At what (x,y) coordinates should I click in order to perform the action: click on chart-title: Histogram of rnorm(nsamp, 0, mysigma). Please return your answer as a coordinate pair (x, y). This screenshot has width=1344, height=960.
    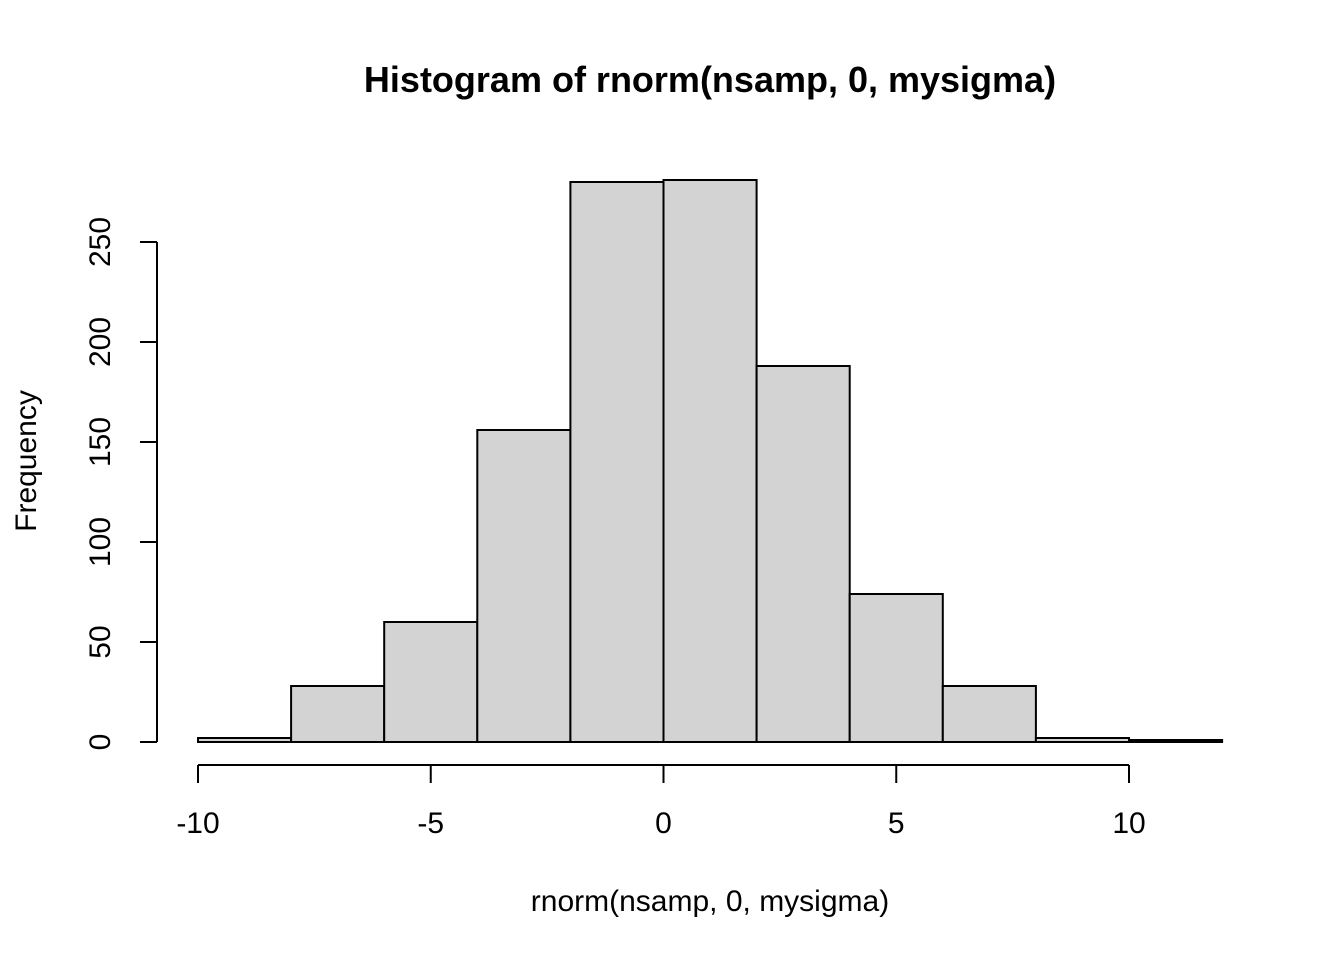
    Looking at the image, I should click on (710, 79).